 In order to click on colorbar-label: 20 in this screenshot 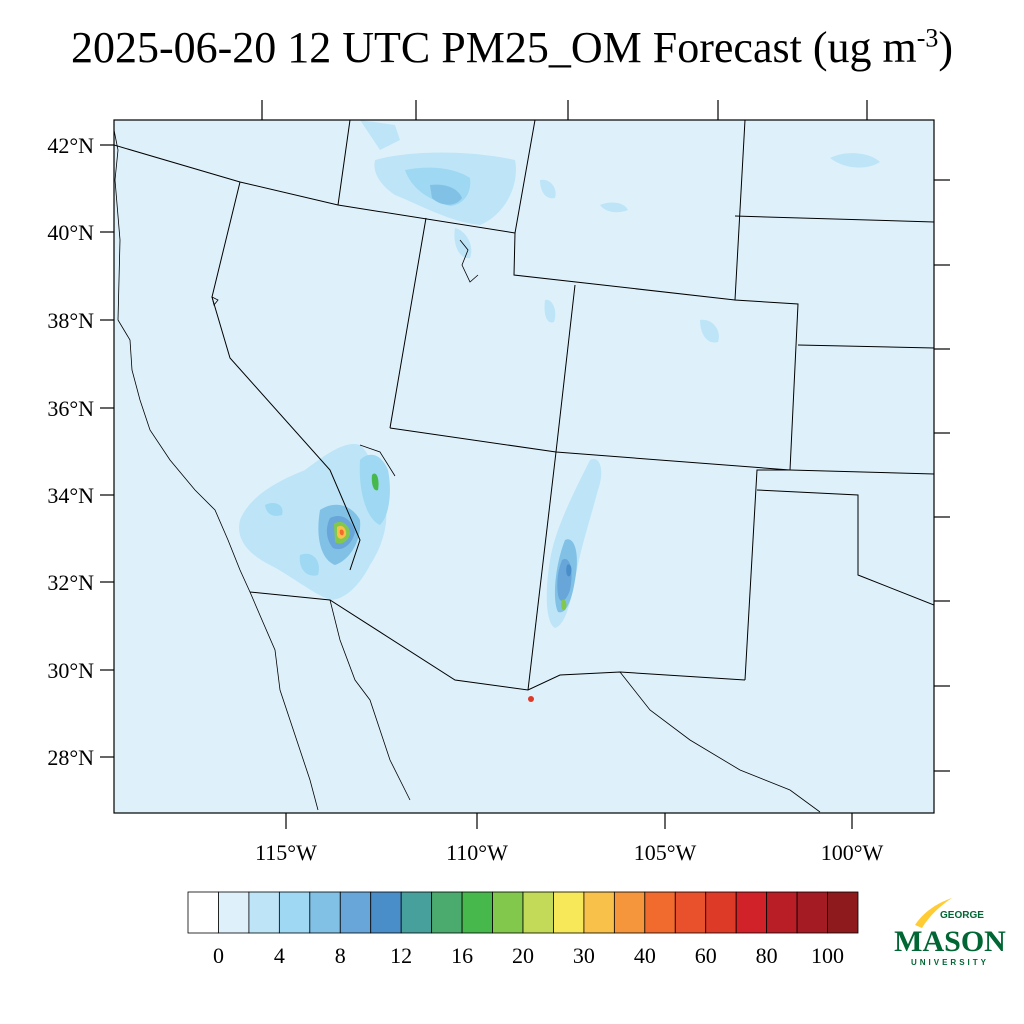, I will do `click(523, 955)`.